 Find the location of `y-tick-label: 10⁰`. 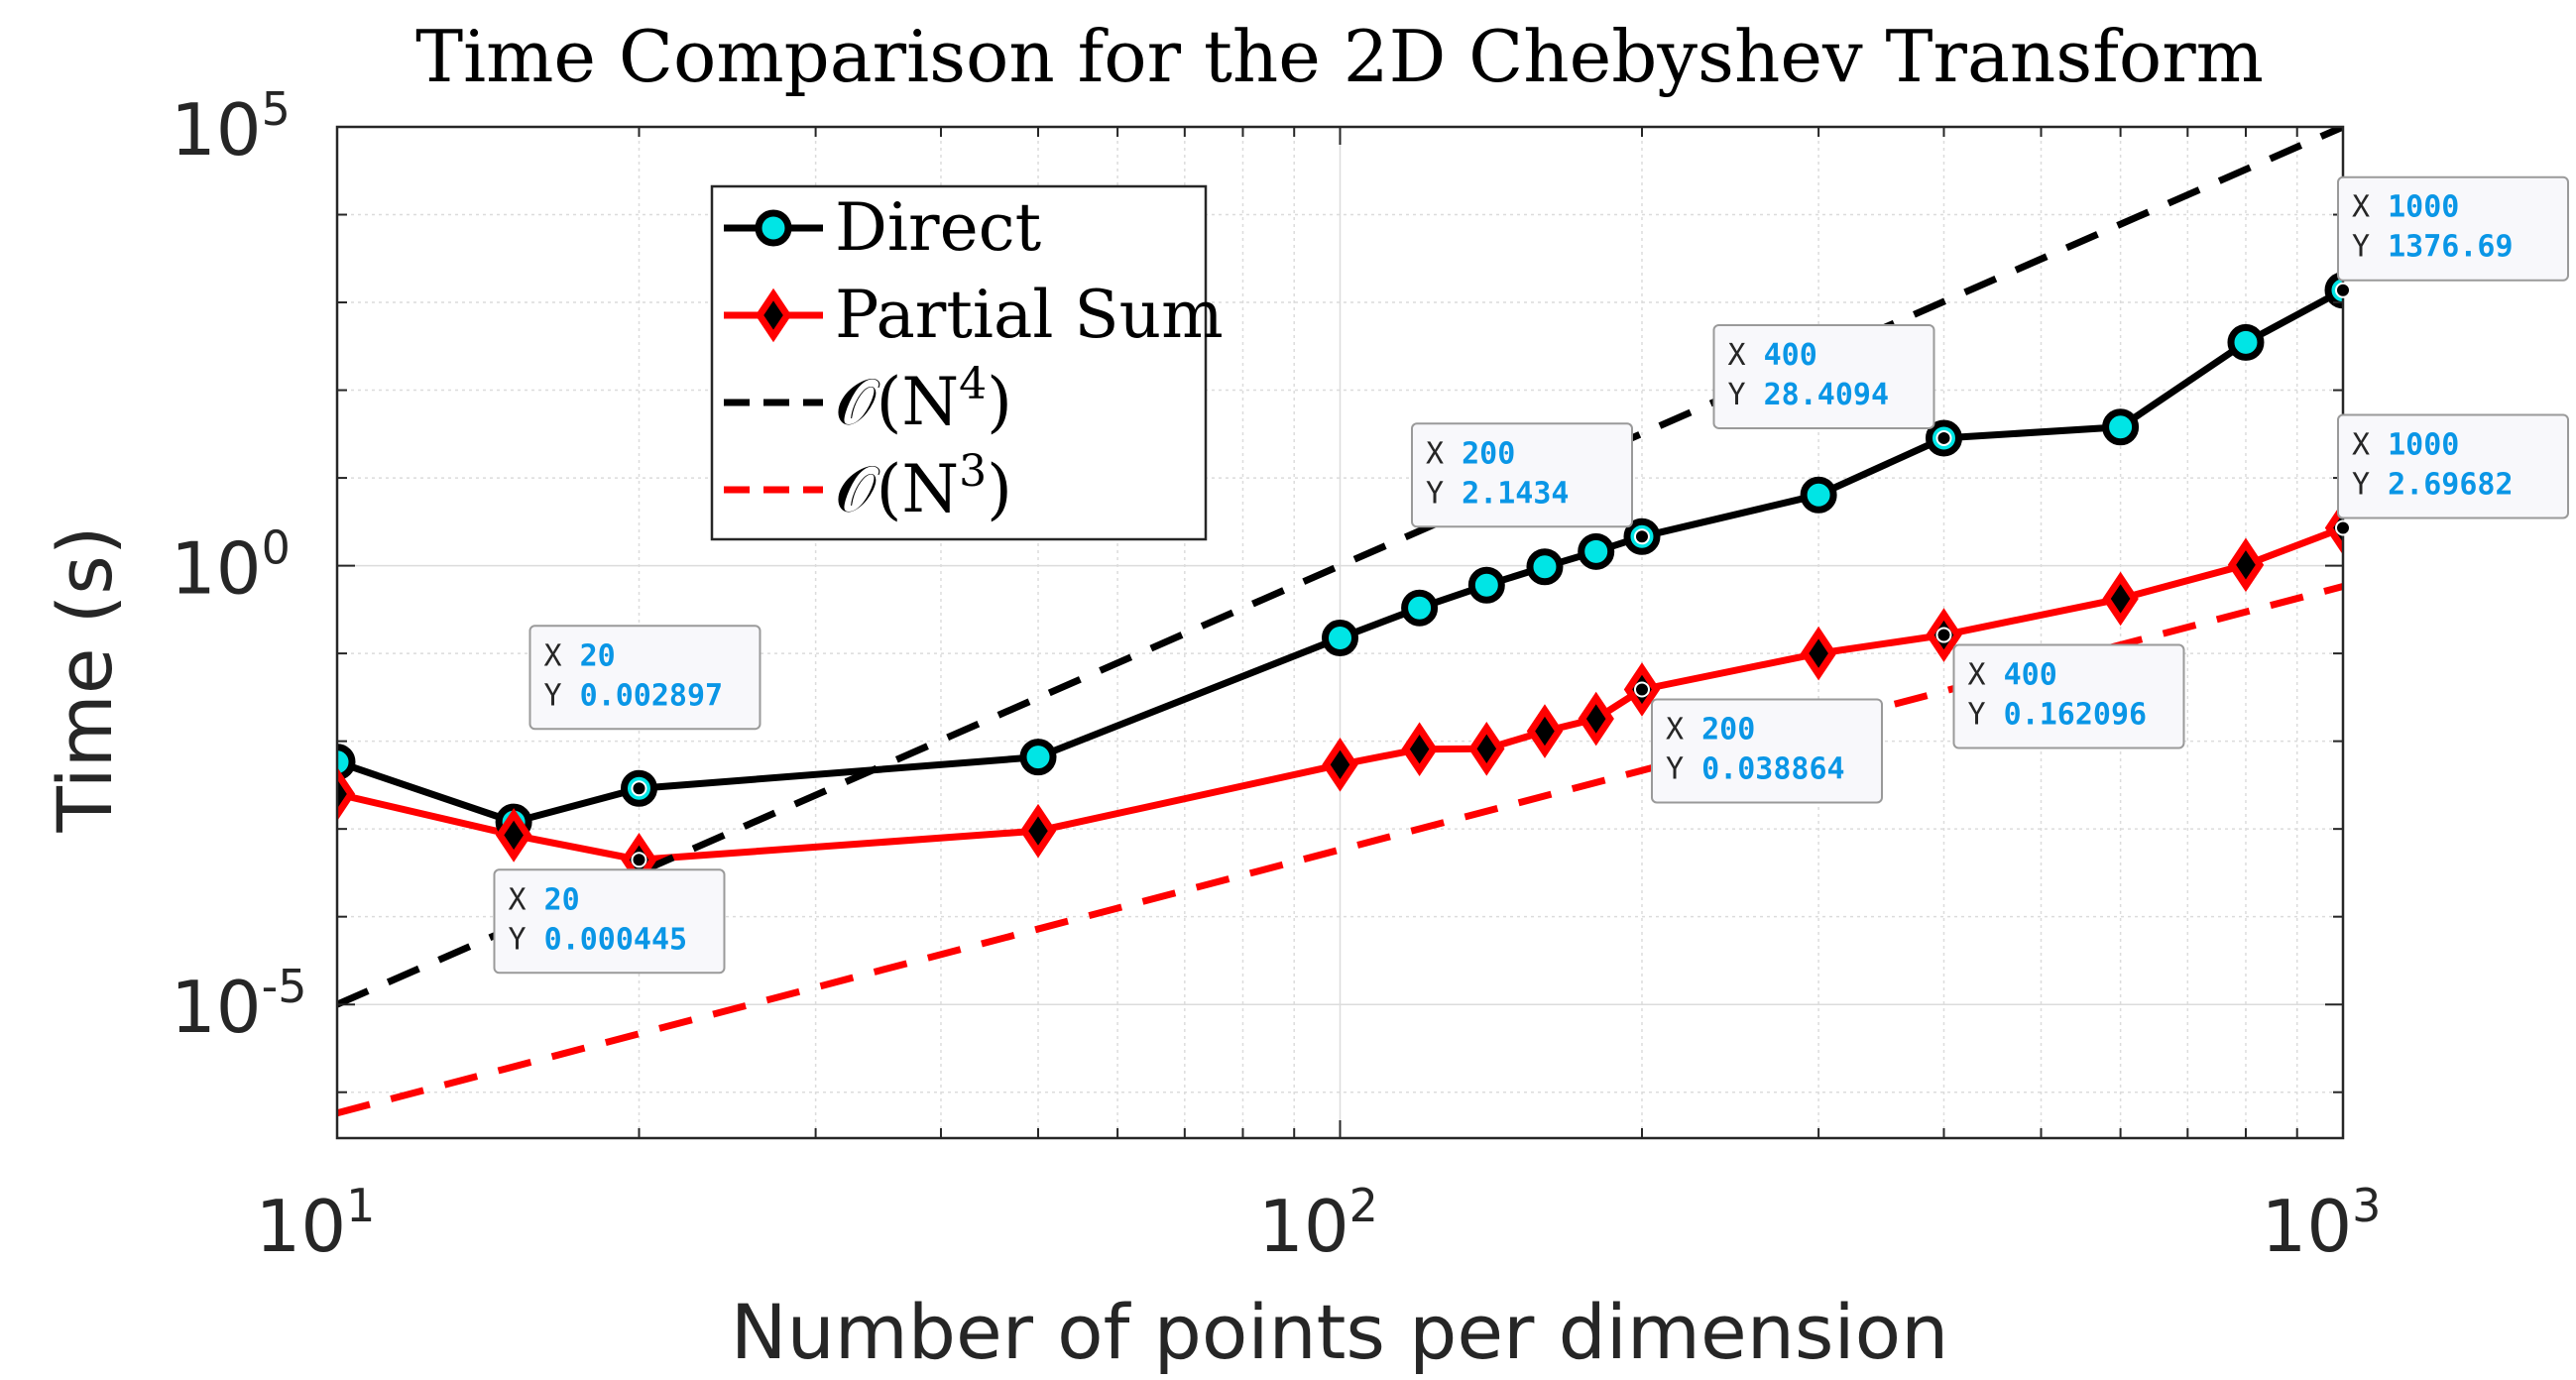

y-tick-label: 10⁰ is located at coordinates (231, 566).